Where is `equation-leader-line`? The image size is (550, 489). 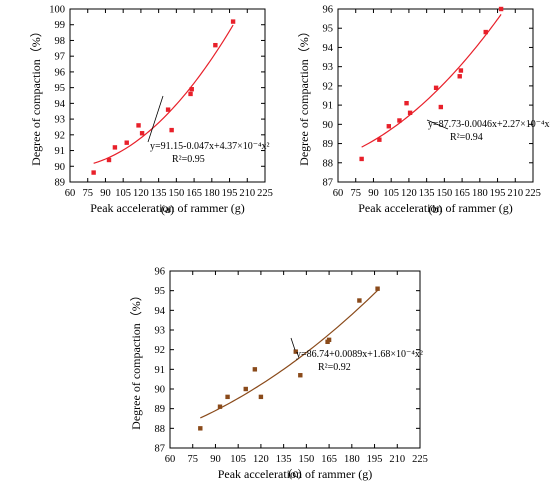
equation-leader-line is located at coordinates (437, 124).